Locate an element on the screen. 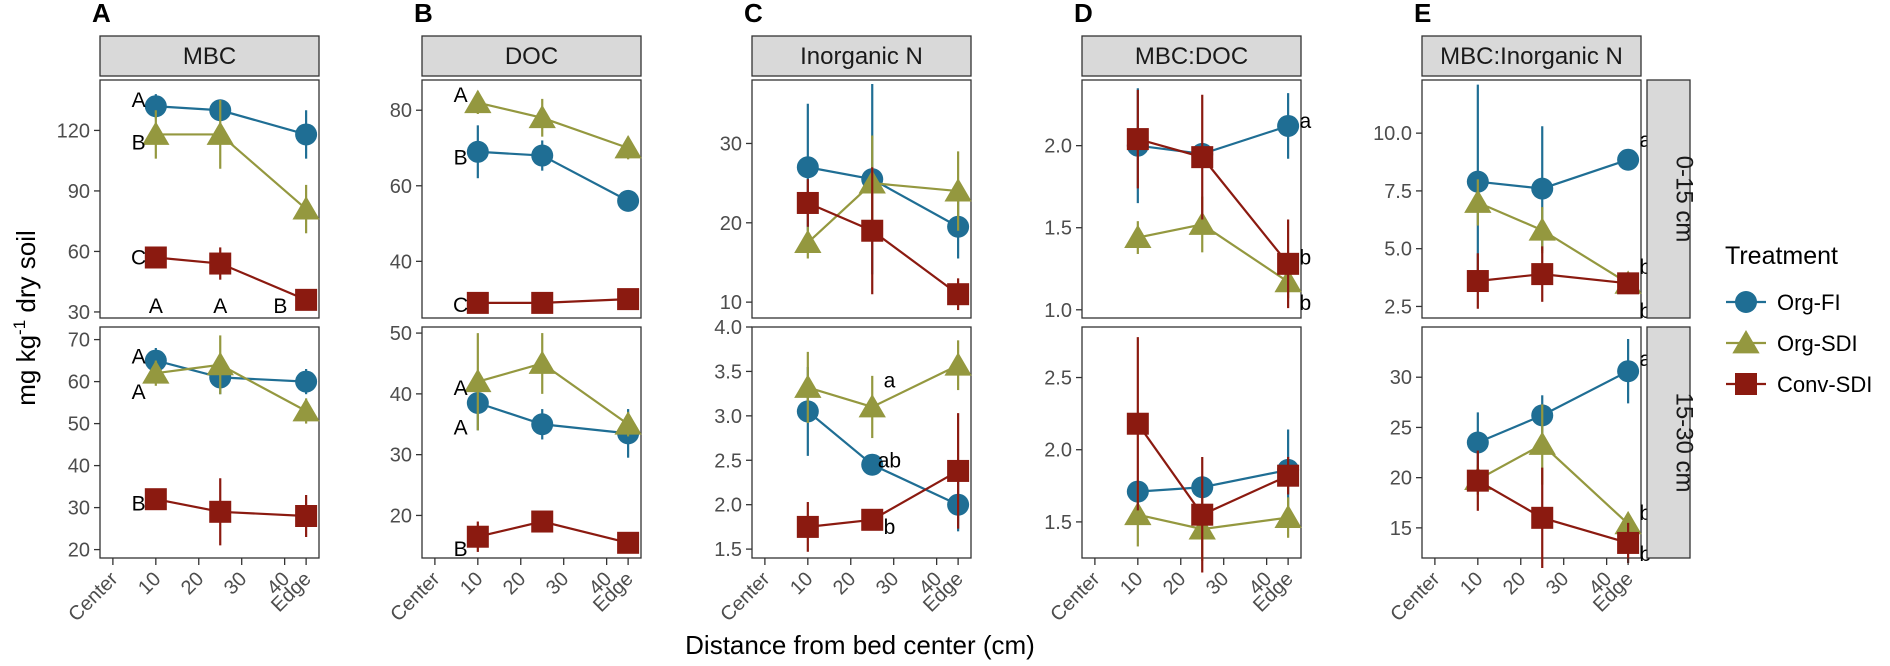  facet-row-2: 20 30 40 50 60 70 AA B is located at coordinates (194, 444).